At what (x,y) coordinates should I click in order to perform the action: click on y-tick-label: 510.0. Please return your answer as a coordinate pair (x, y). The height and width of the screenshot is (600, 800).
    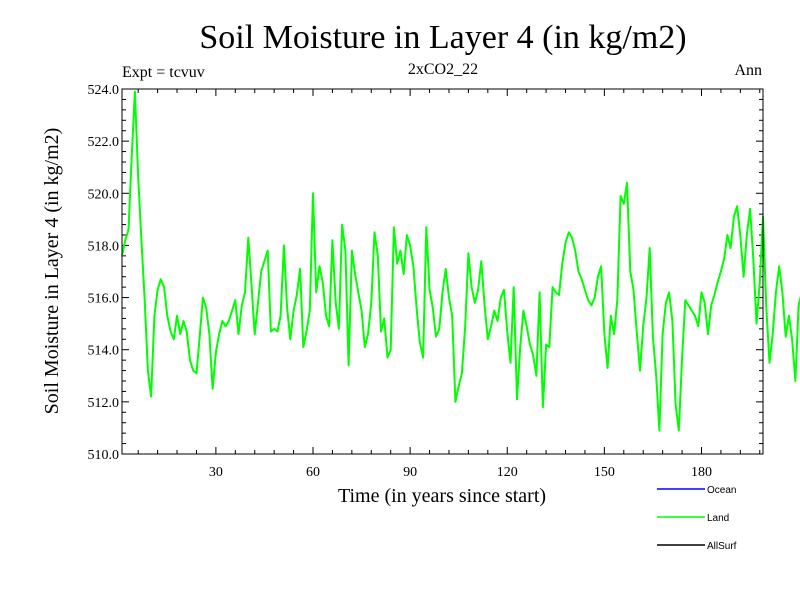
    Looking at the image, I should click on (104, 455).